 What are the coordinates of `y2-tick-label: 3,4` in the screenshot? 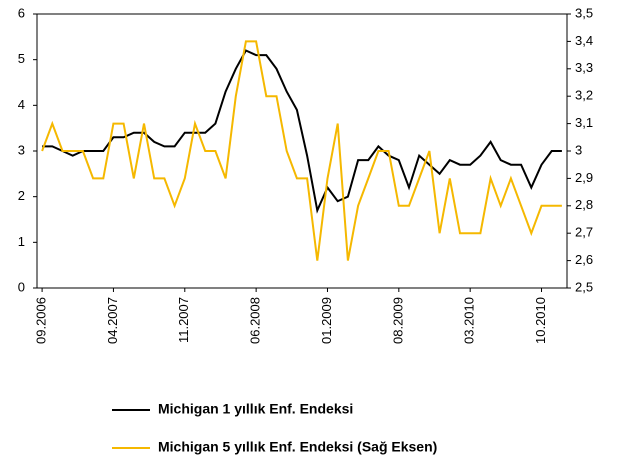 It's located at (584, 40).